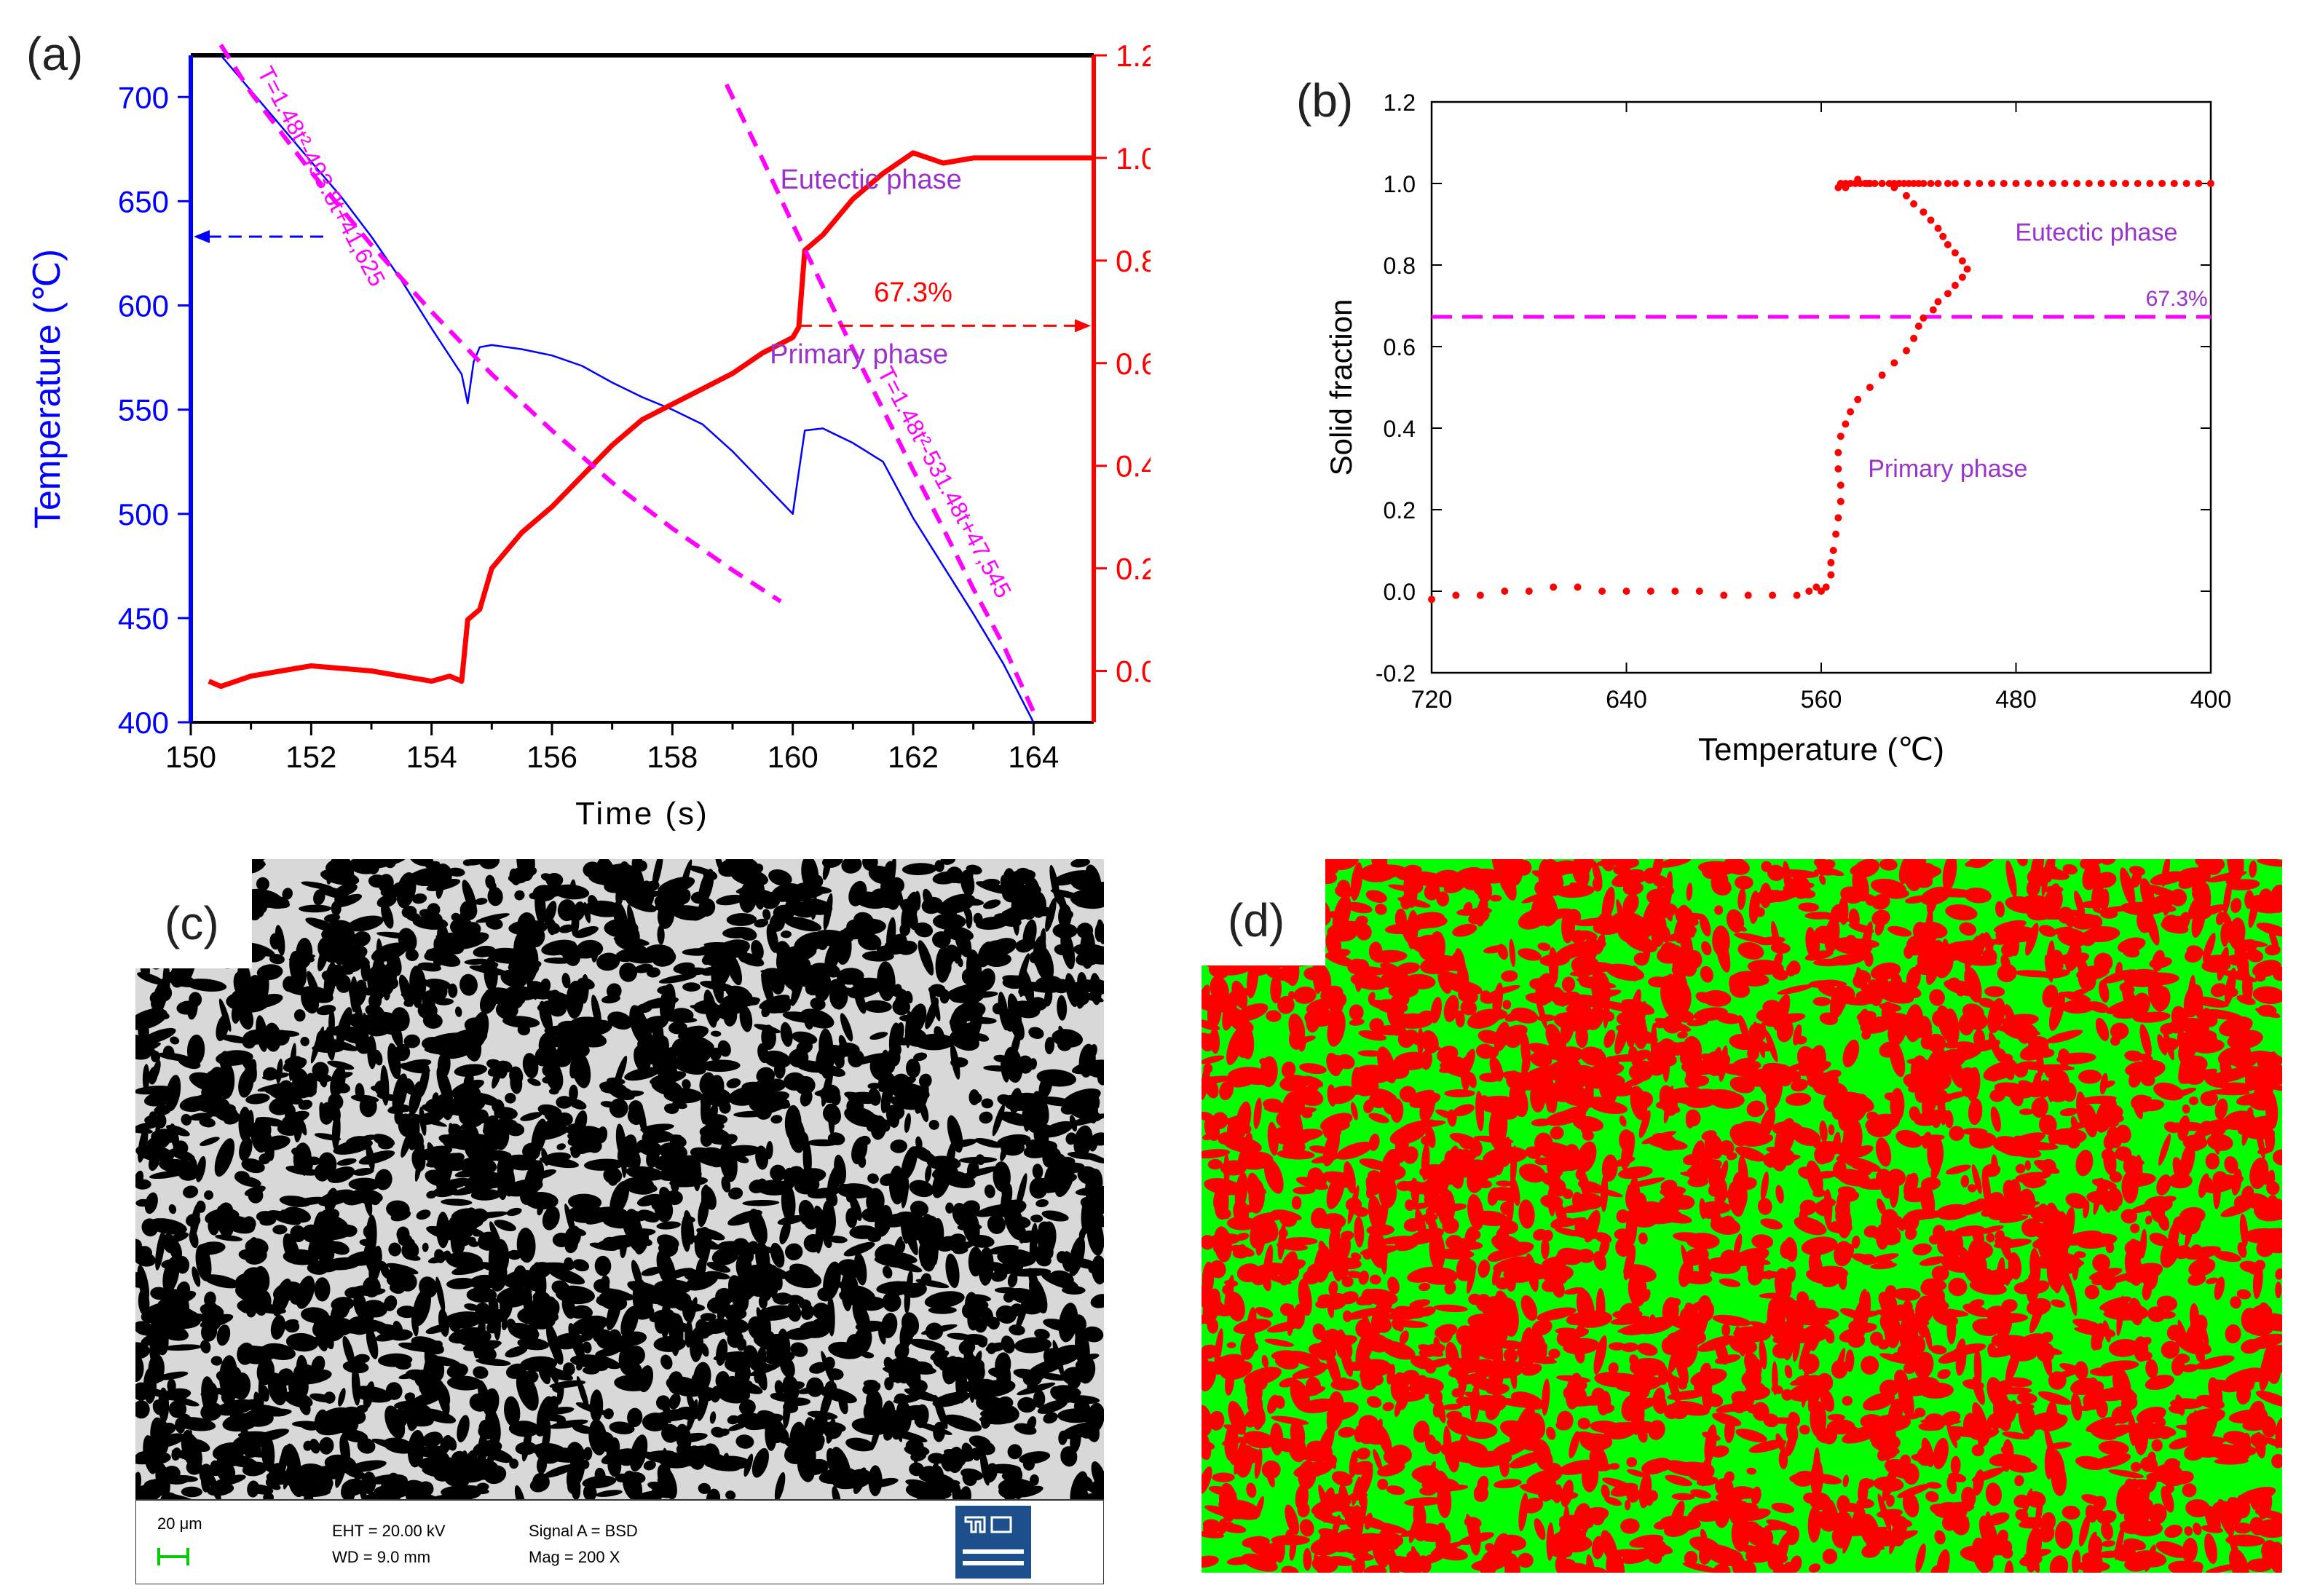  I want to click on y-left-axis-label: Temperature (℃), so click(47, 389).